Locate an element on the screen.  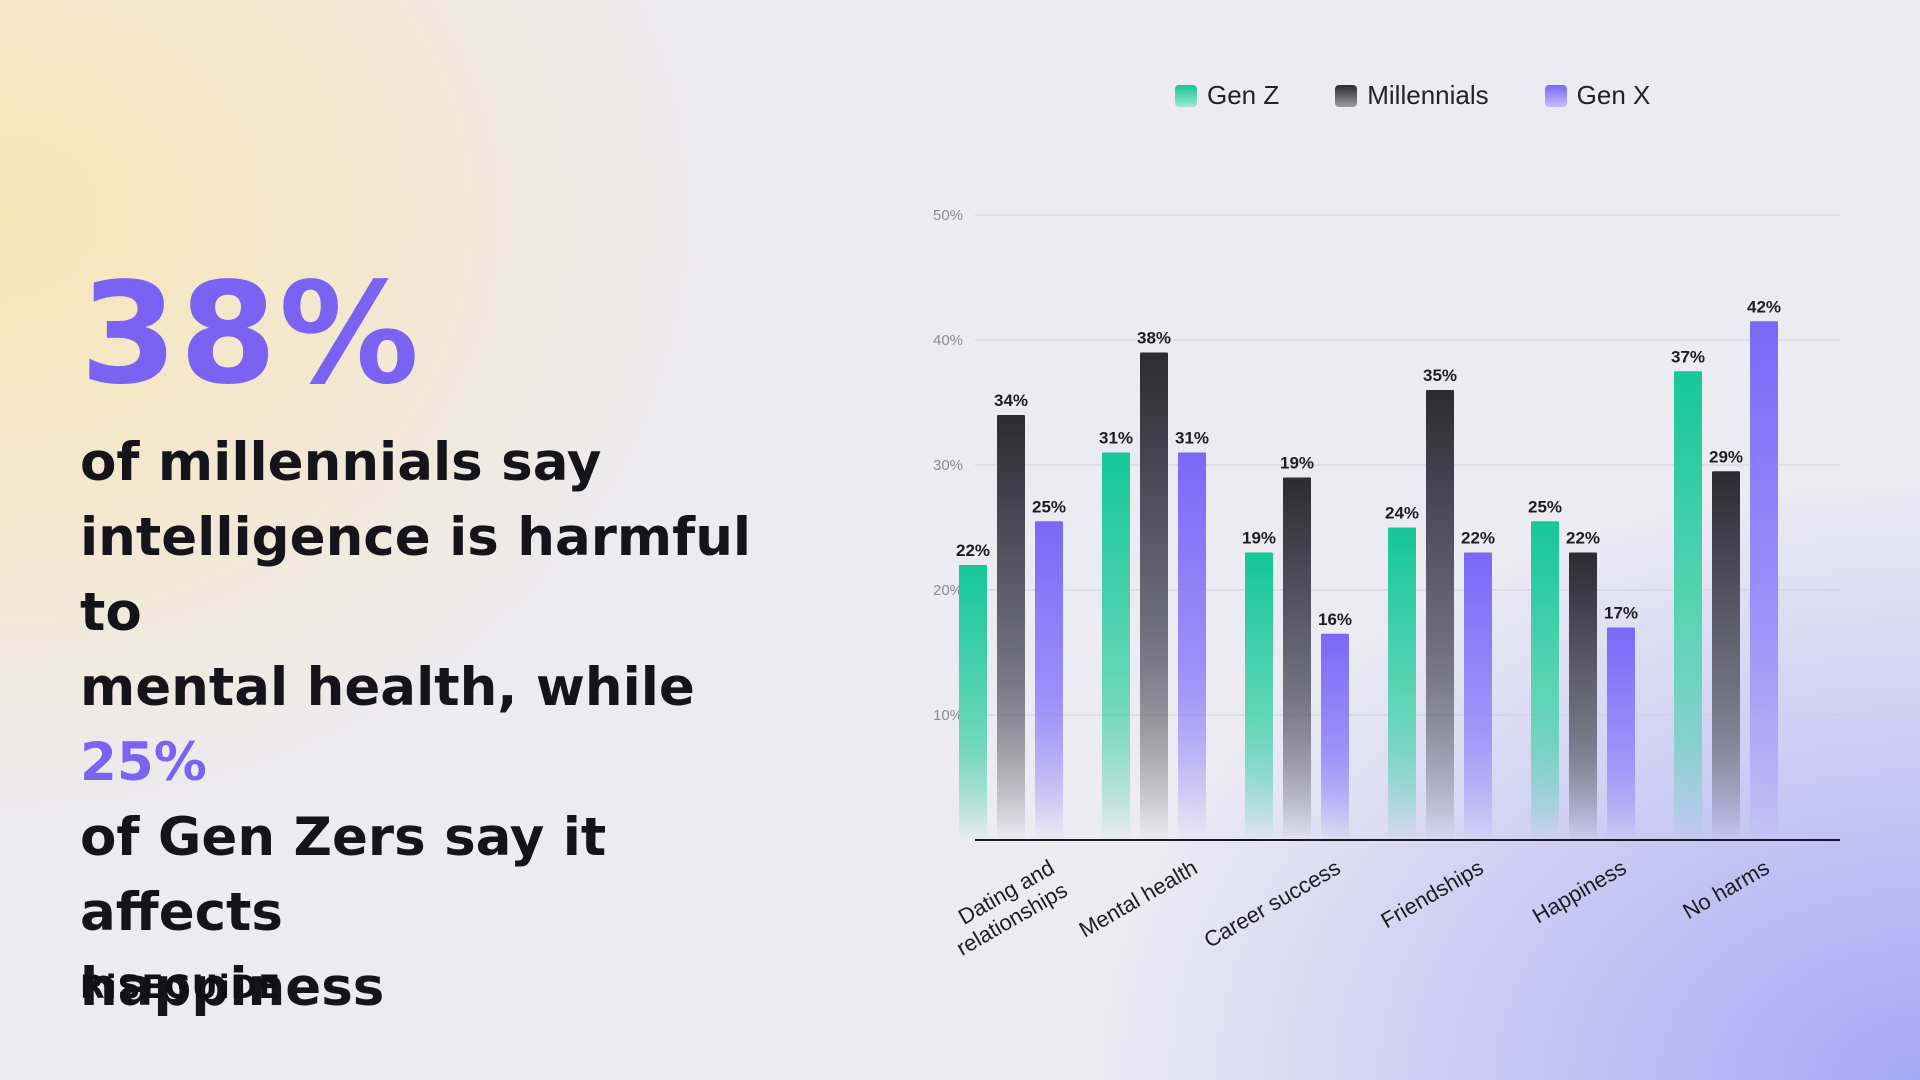
headline-line-1: of millennials say is located at coordinates (341, 462).